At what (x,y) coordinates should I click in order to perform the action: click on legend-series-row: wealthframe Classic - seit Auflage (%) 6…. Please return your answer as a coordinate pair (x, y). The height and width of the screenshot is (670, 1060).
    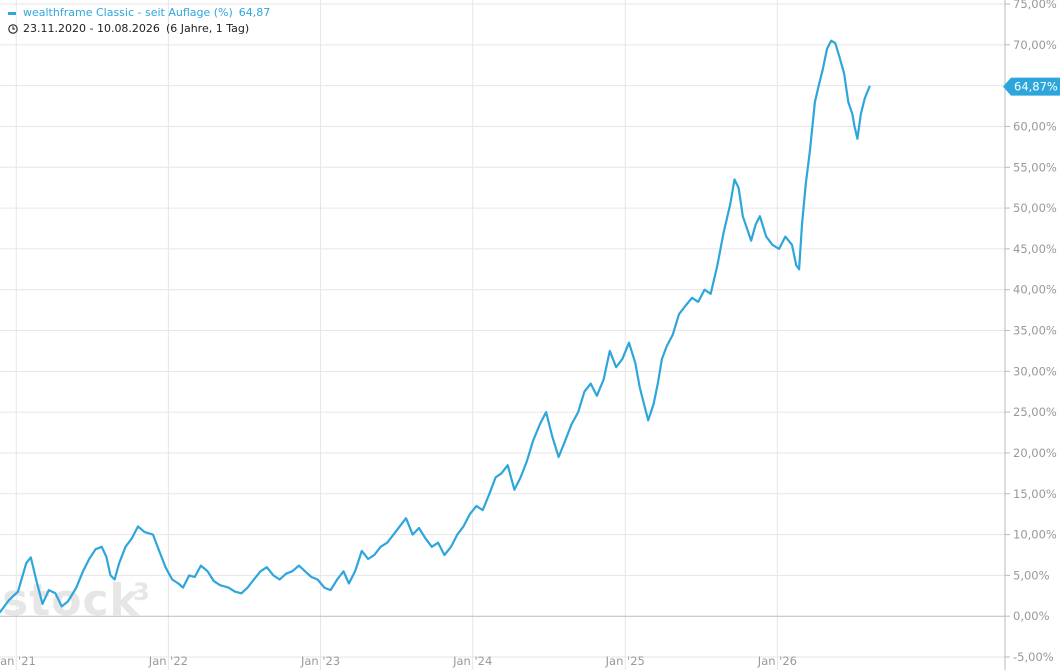
    Looking at the image, I should click on (139, 13).